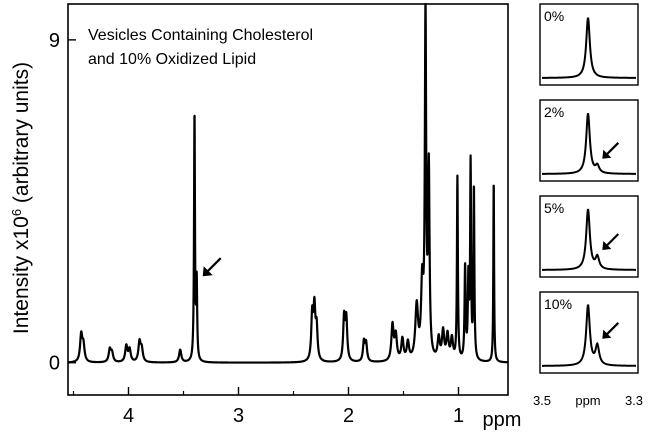 This screenshot has width=655, height=439. Describe the element at coordinates (128, 416) in the screenshot. I see `main-x-tick-label: 4` at that location.